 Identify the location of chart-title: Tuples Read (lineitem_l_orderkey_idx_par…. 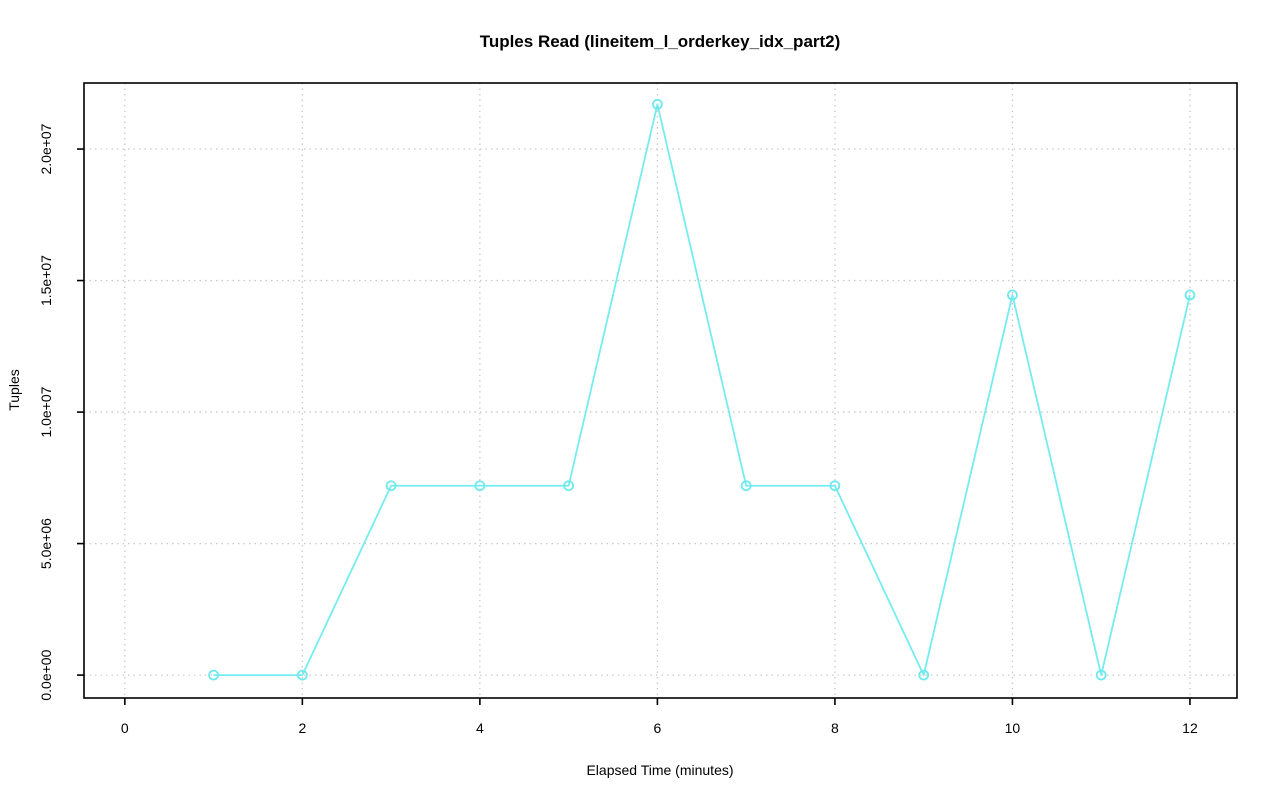
(660, 41).